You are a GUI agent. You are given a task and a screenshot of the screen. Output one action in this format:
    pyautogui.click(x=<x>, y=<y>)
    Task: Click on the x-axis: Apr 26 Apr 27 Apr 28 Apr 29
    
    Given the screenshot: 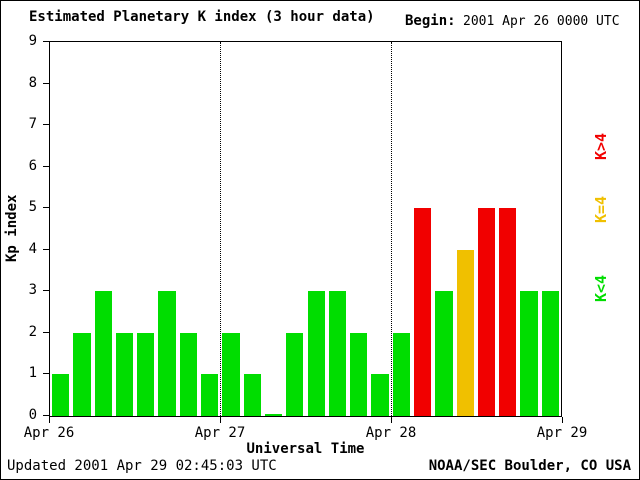 What is the action you would take?
    pyautogui.click(x=305, y=436)
    